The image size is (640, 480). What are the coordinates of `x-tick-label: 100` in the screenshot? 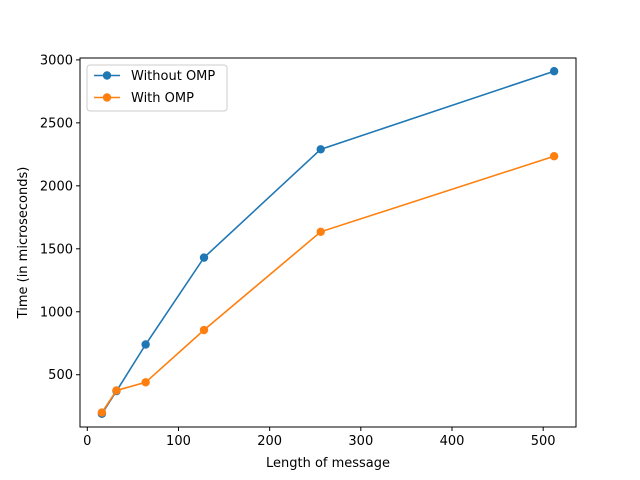 It's located at (178, 441).